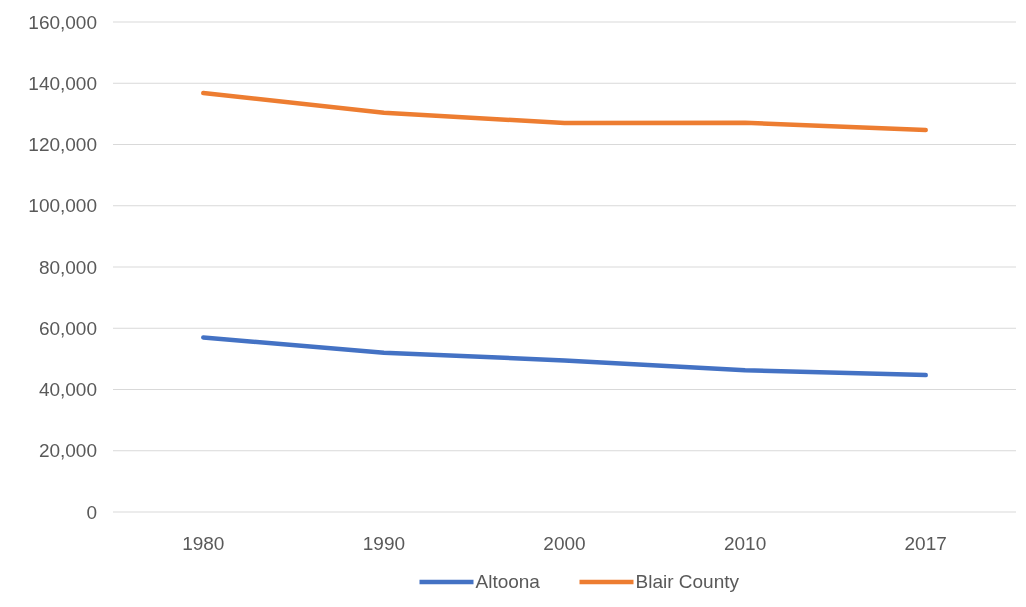 This screenshot has height=607, width=1026. I want to click on x-tick-label: 2017, so click(925, 543).